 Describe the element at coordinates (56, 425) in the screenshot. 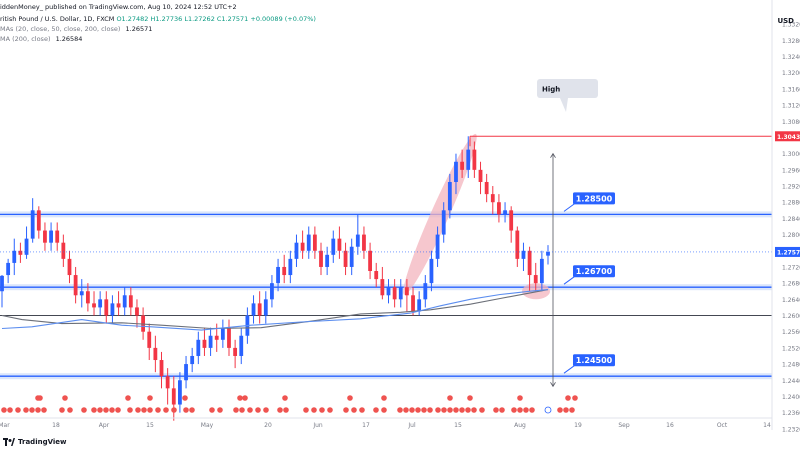

I see `time-tick-label: 18` at that location.